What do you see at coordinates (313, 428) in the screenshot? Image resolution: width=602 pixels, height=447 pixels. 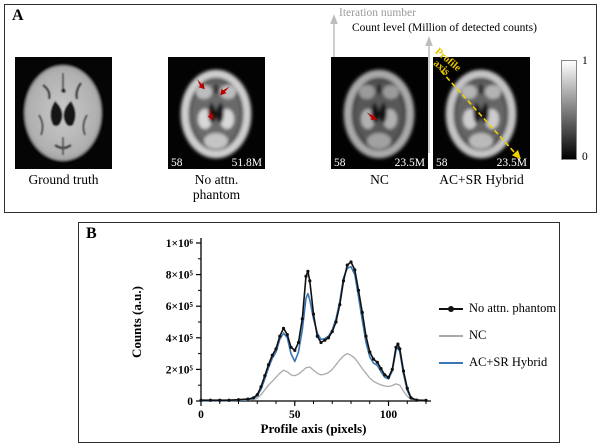 I see `x-axis-label: Profile axis (pixels)` at bounding box center [313, 428].